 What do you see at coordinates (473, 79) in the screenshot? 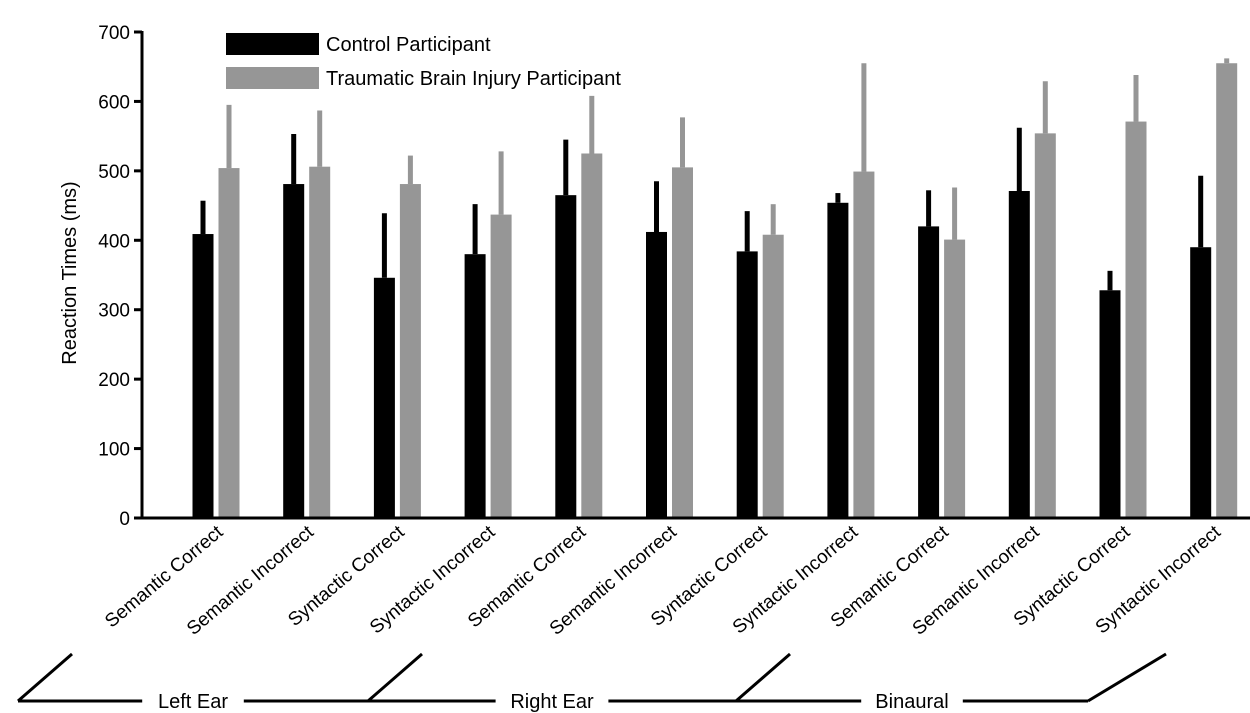
I see `legend-label-tbi: Traumatic Brain Injury Participant` at bounding box center [473, 79].